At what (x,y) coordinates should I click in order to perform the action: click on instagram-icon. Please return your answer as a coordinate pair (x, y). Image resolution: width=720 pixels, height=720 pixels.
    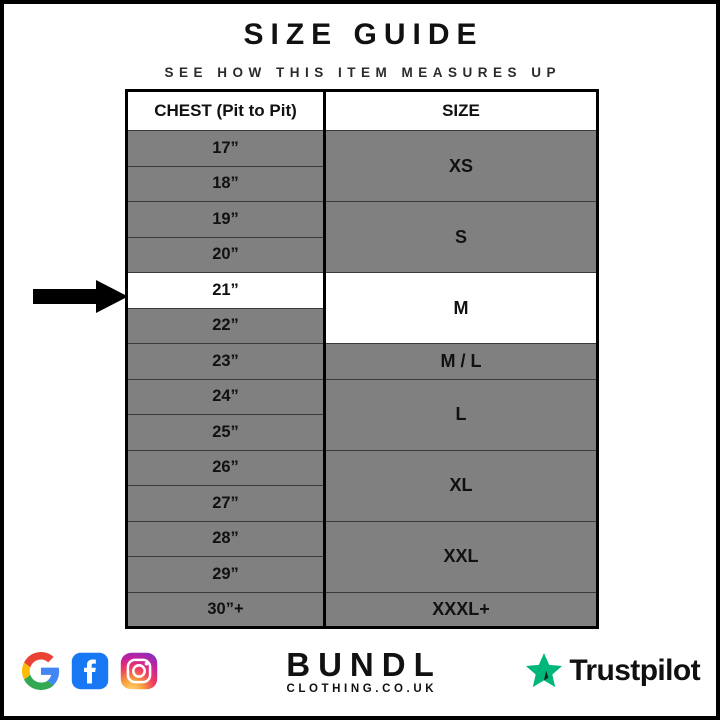
    Looking at the image, I should click on (139, 671).